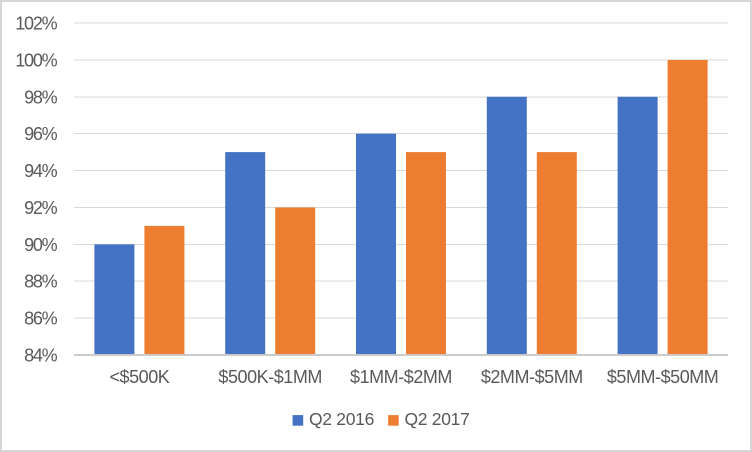 The height and width of the screenshot is (452, 752). I want to click on svg-text: $500K-$1MM, so click(270, 377).